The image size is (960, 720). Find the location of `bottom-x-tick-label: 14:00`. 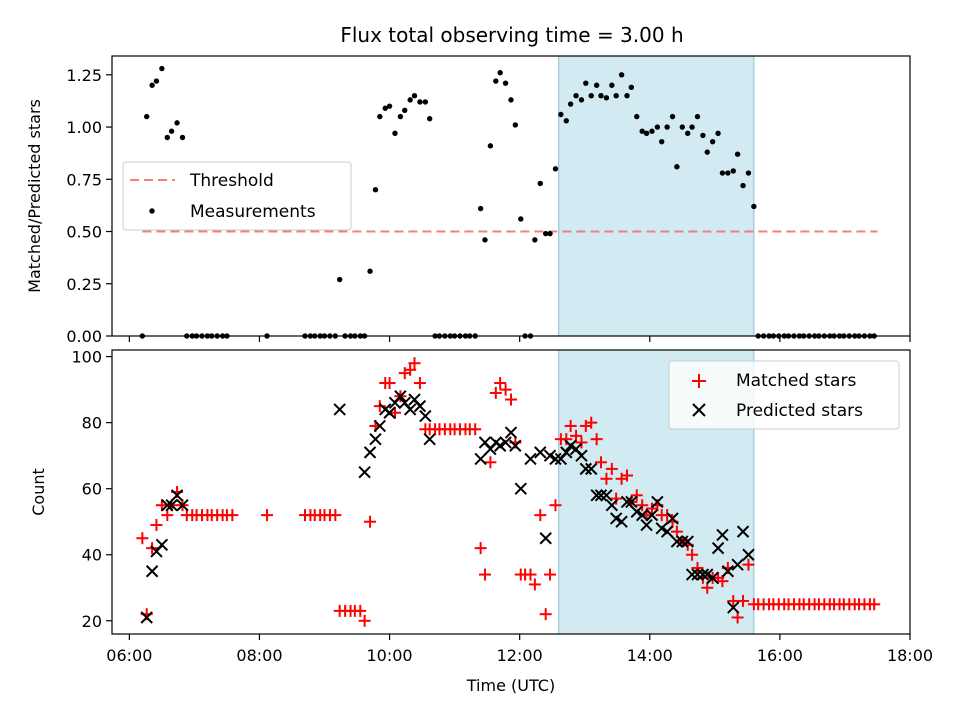

bottom-x-tick-label: 14:00 is located at coordinates (650, 655).